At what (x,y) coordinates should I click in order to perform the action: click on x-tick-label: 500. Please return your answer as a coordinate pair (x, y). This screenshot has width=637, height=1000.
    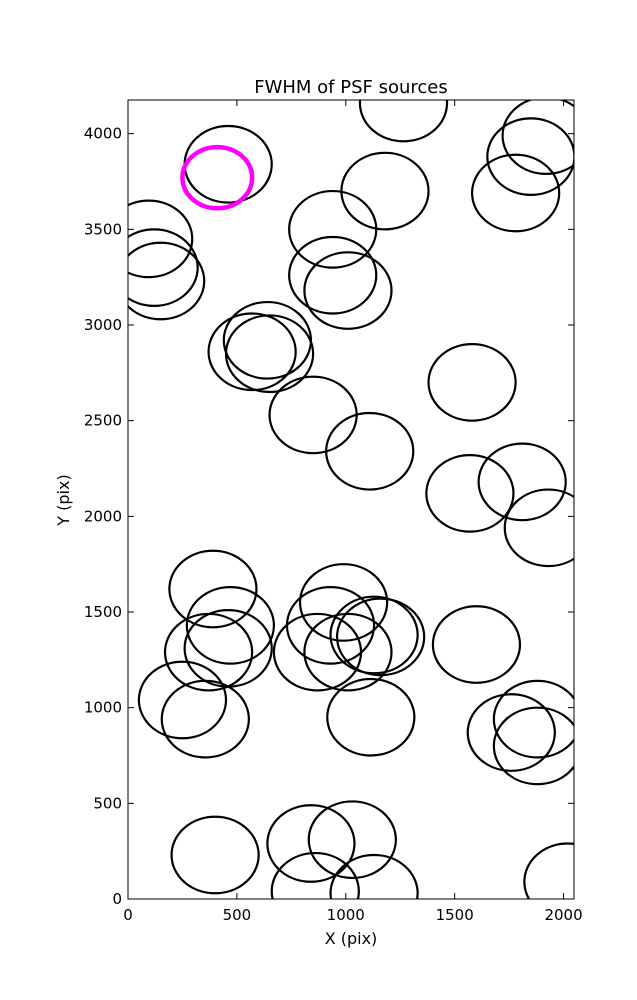
    Looking at the image, I should click on (237, 915).